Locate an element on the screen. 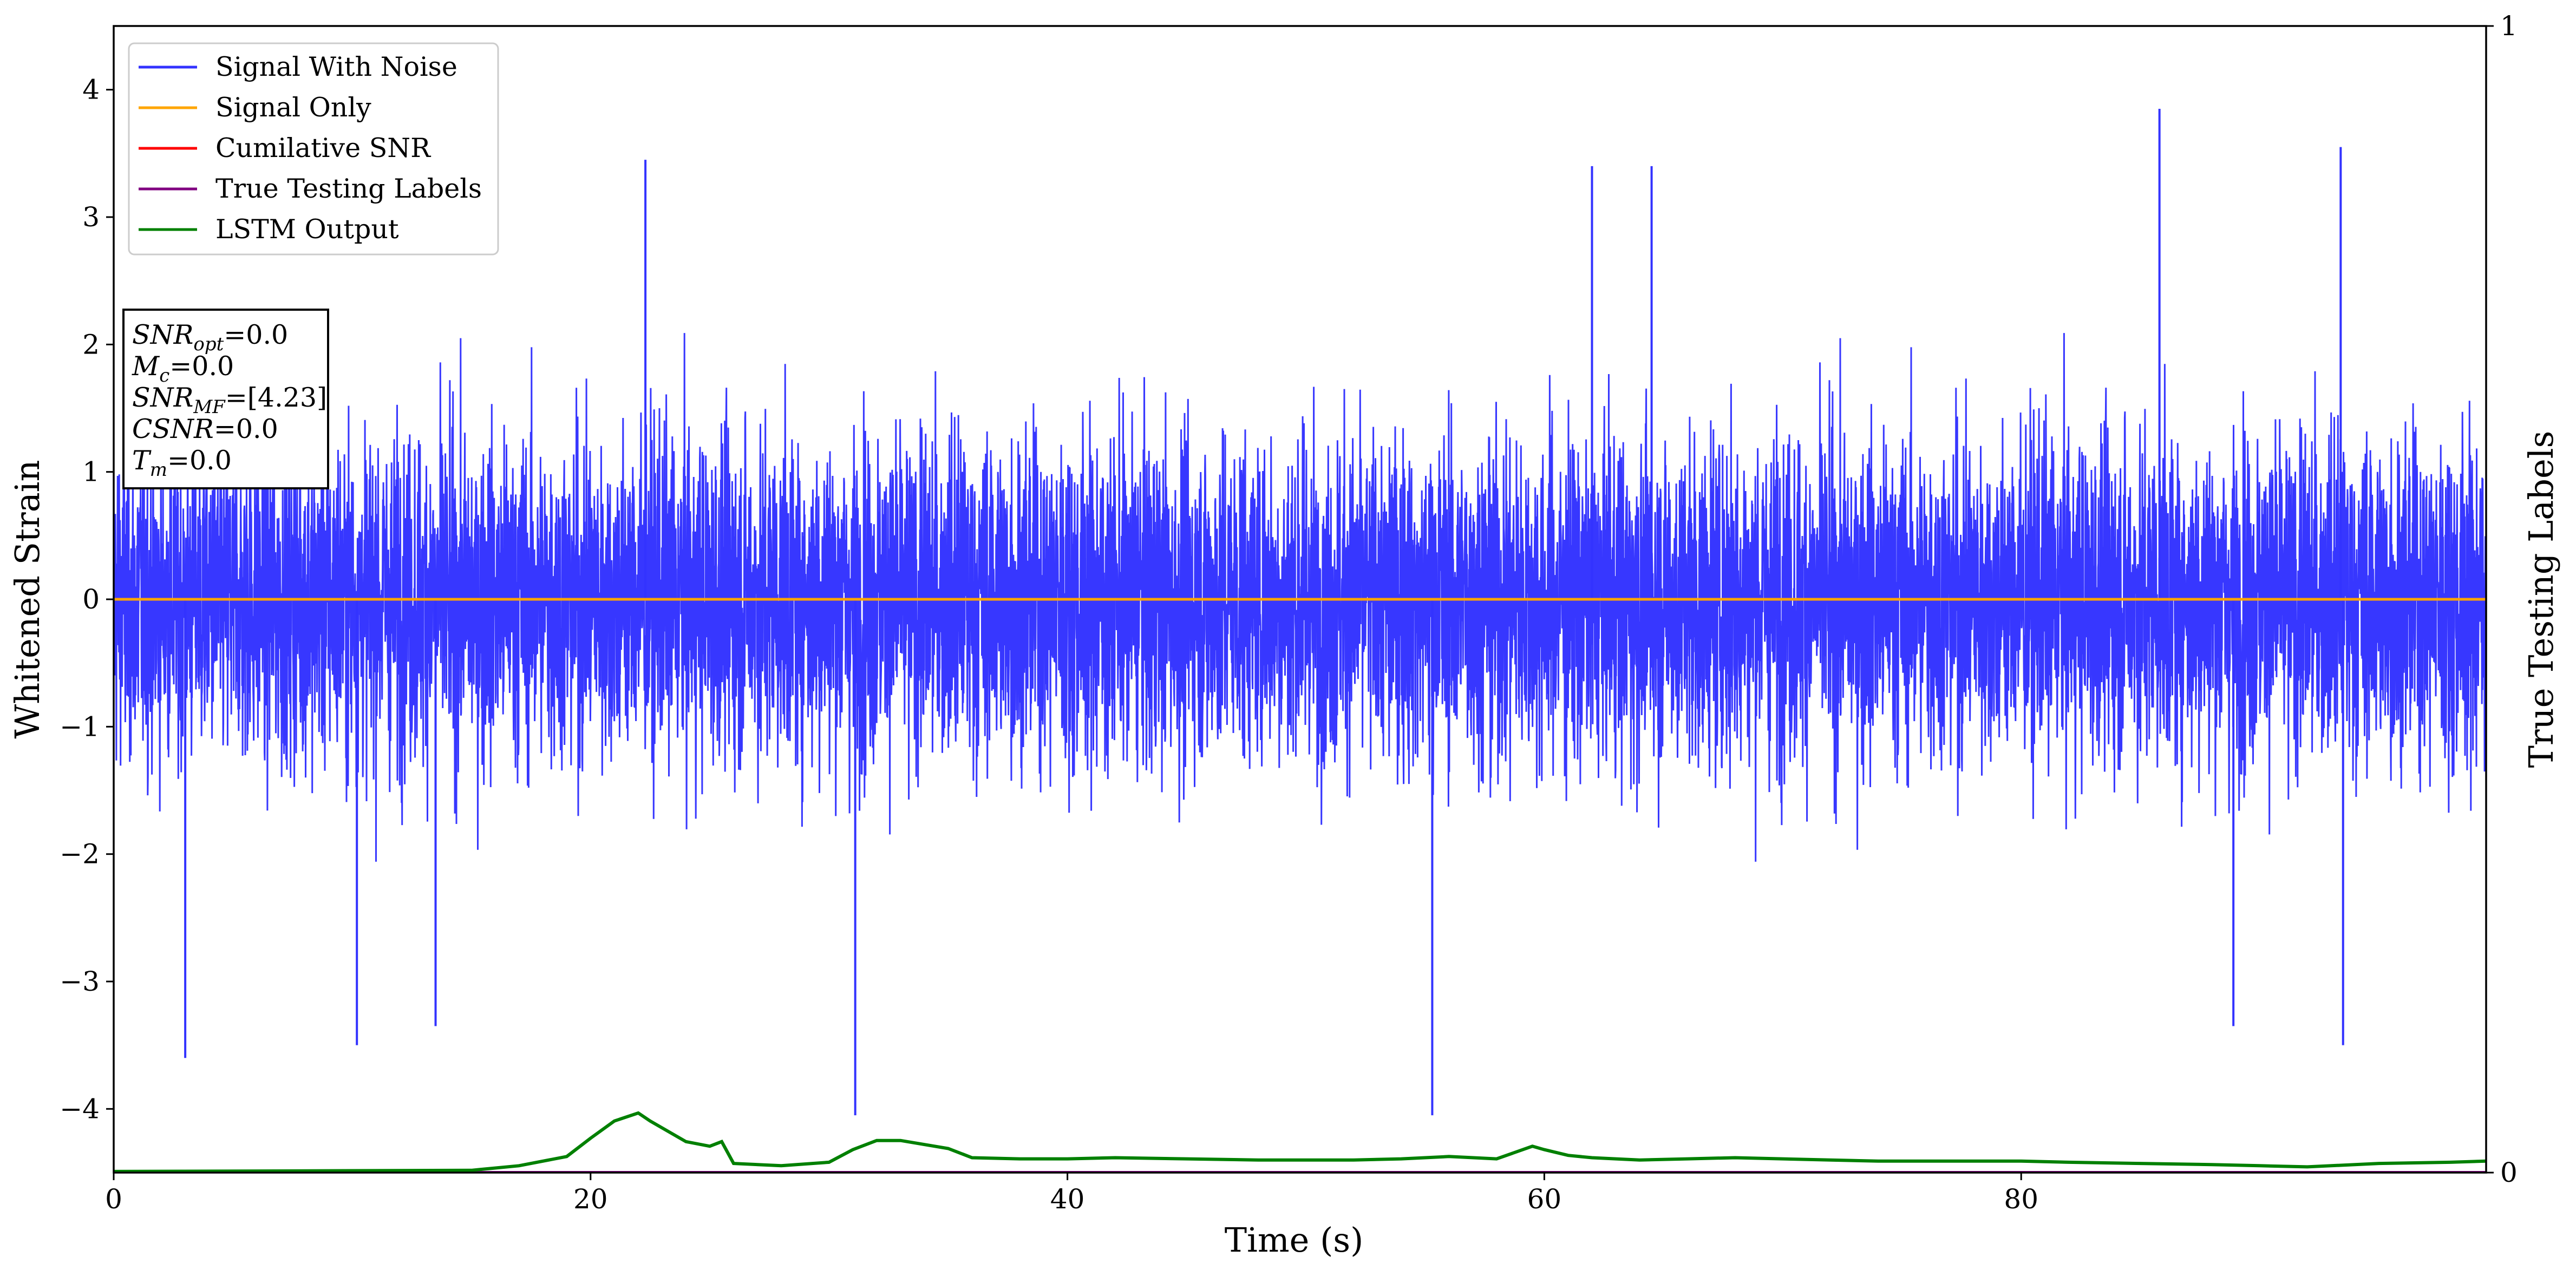 Image resolution: width=2576 pixels, height=1276 pixels. y-tick-label: −3 is located at coordinates (80, 981).